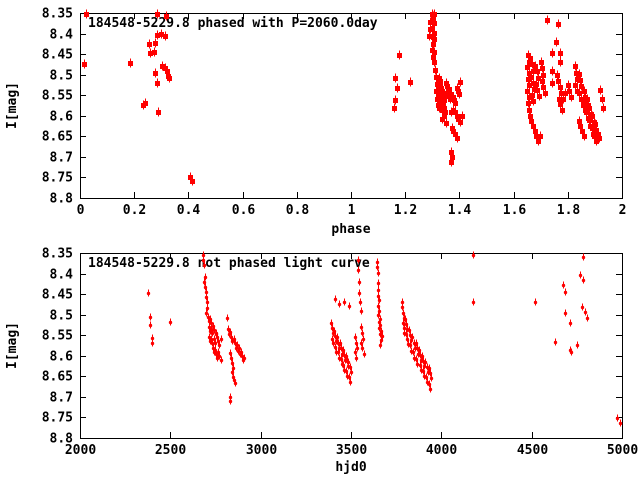 The image size is (640, 480). I want to click on x-tick-label: 4000, so click(441, 450).